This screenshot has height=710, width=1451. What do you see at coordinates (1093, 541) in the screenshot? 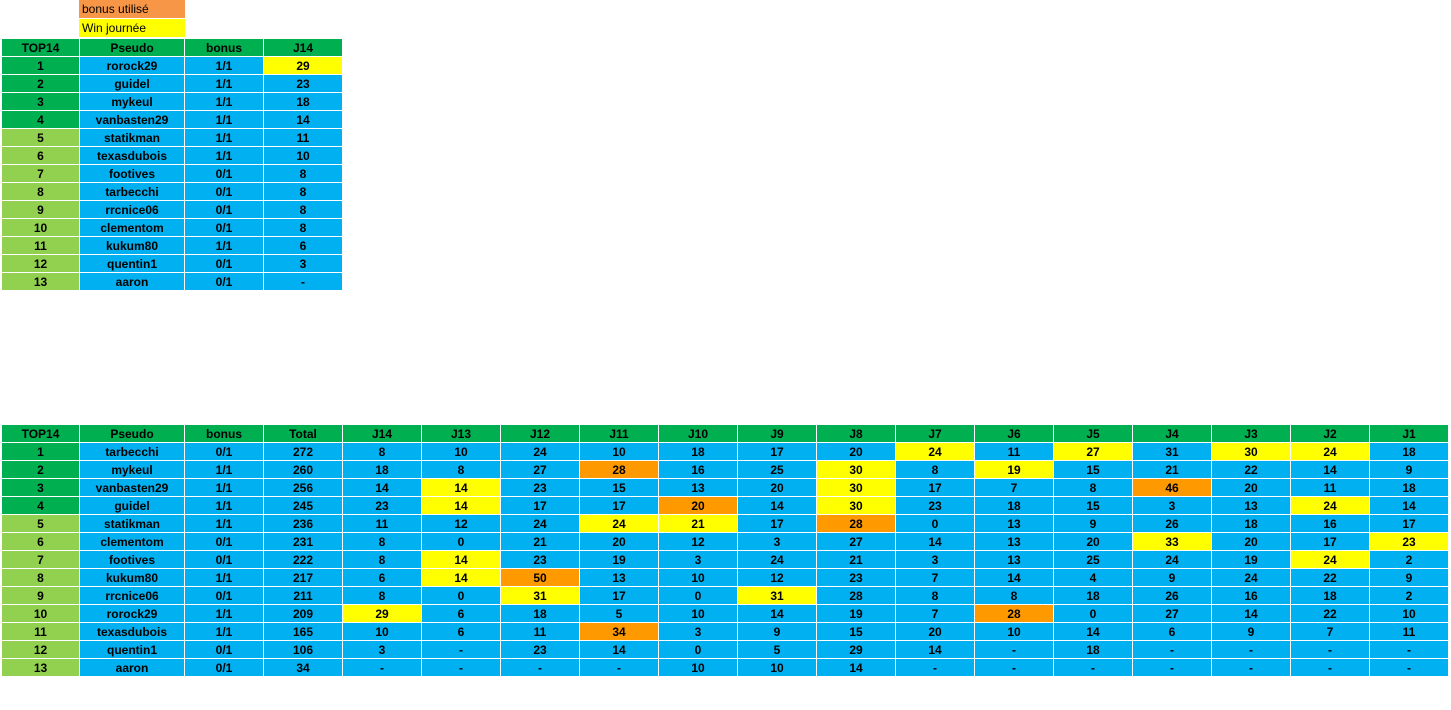
I see `score-cell-j5: 20` at bounding box center [1093, 541].